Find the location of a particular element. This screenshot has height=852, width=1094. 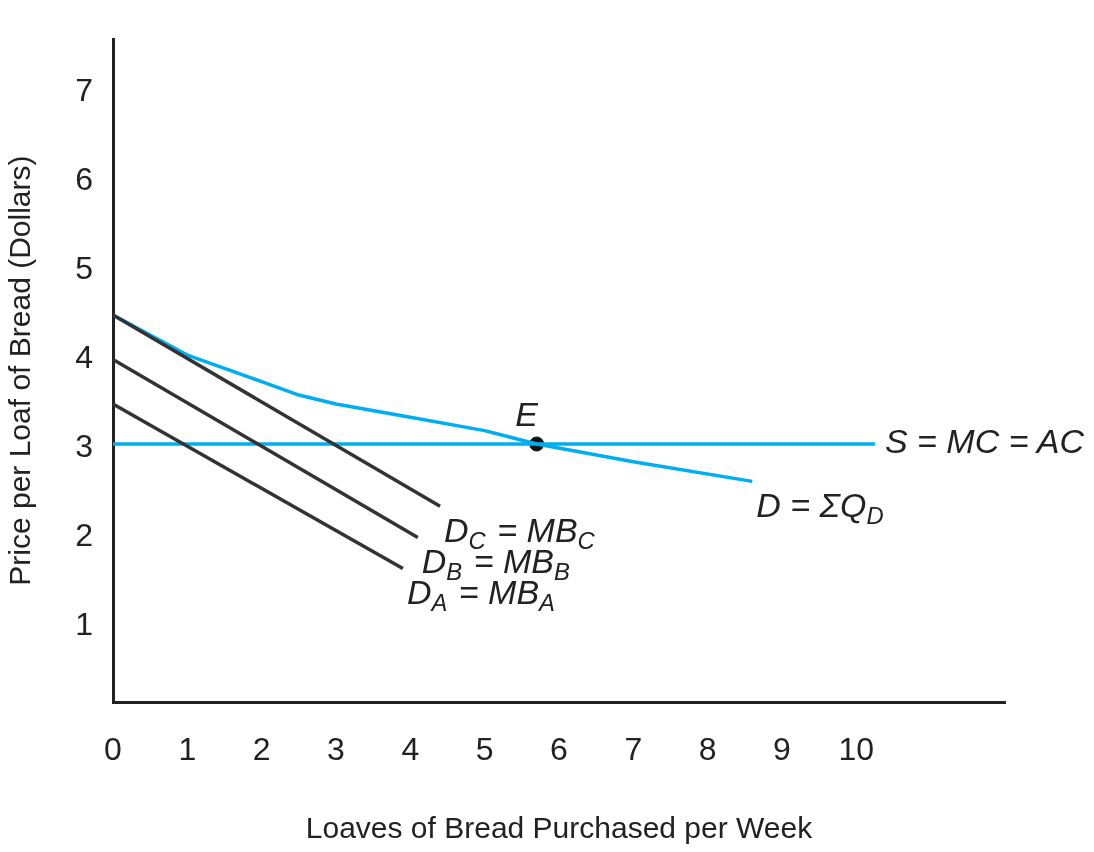

x-tick-label: 6 is located at coordinates (559, 749).